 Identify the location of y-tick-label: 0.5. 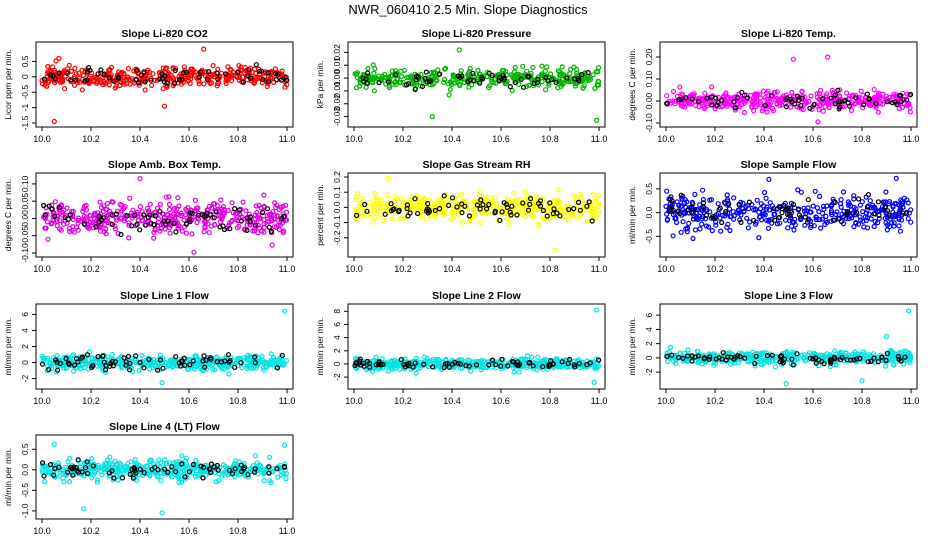
(25, 449).